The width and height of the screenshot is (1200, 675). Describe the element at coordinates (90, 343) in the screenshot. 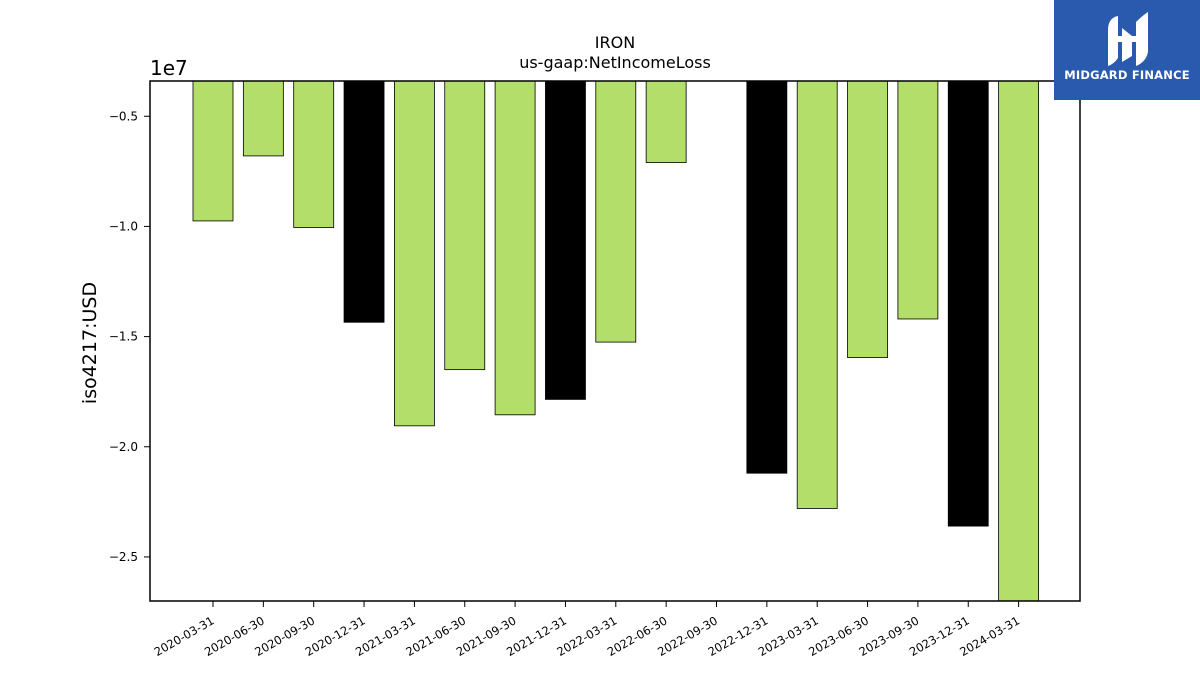

I see `y-axis-label: iso4217:USD` at that location.